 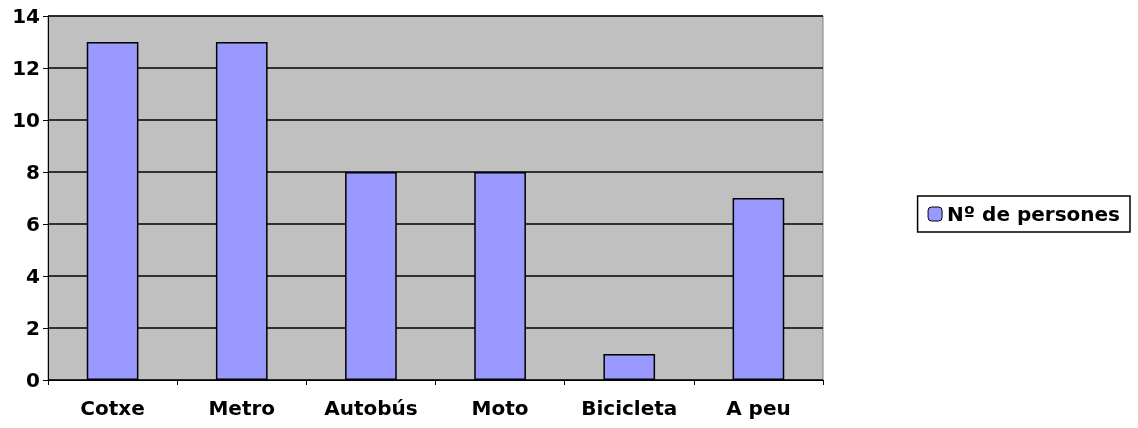 I want to click on x-tick-label: Metro, so click(x=242, y=408).